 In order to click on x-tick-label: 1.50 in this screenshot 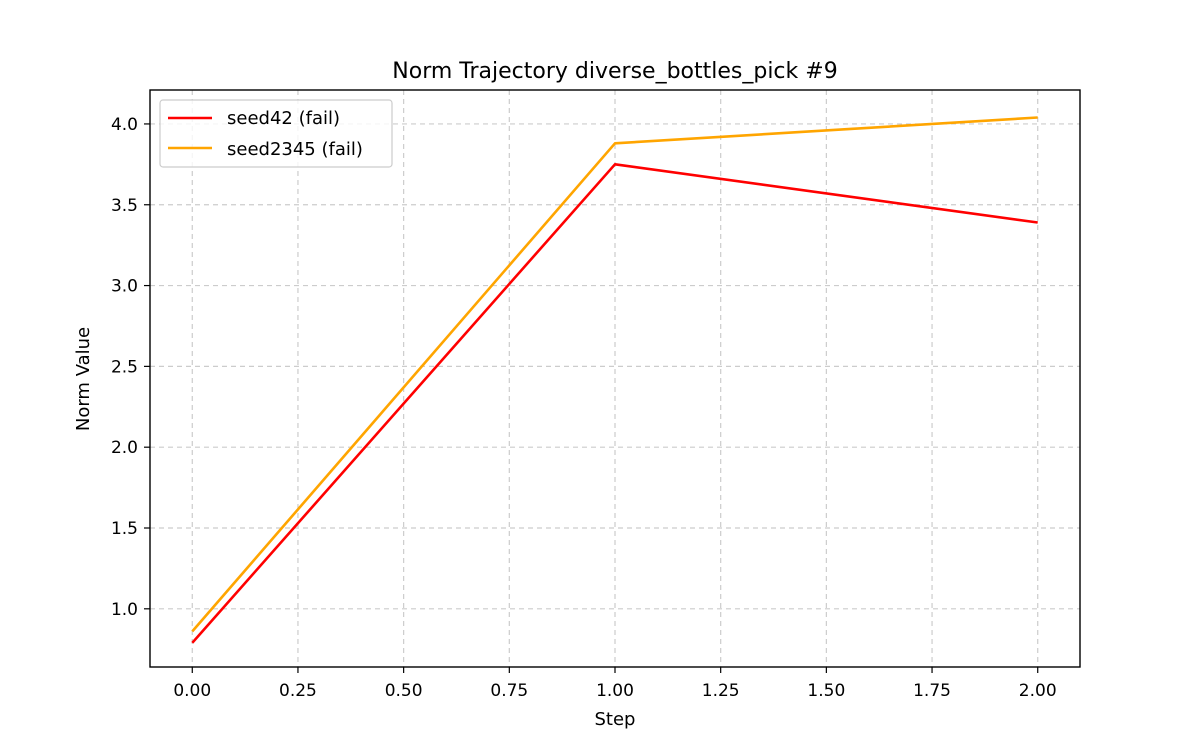, I will do `click(826, 691)`.